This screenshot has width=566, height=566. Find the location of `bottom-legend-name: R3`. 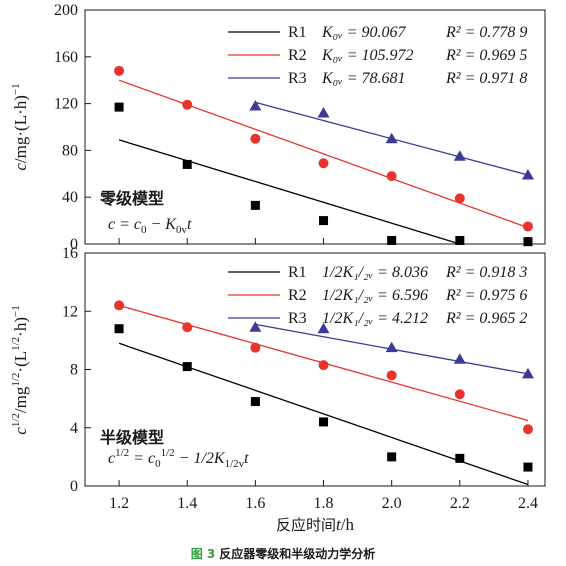

bottom-legend-name: R3 is located at coordinates (297, 318).